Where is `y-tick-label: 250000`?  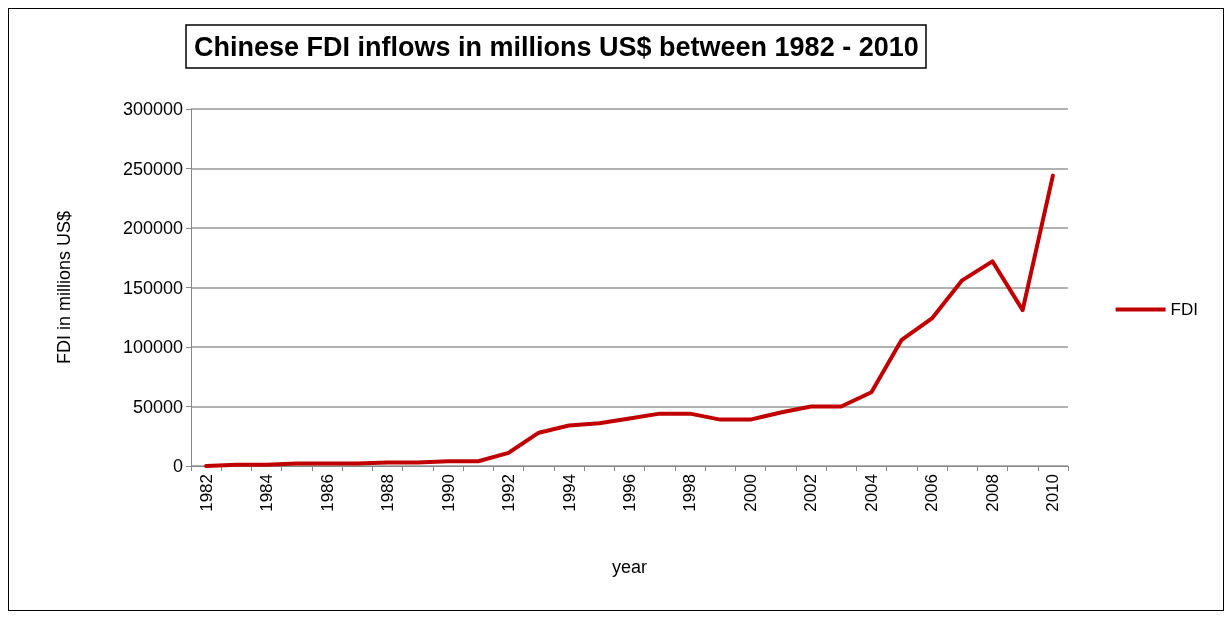 y-tick-label: 250000 is located at coordinates (152, 168).